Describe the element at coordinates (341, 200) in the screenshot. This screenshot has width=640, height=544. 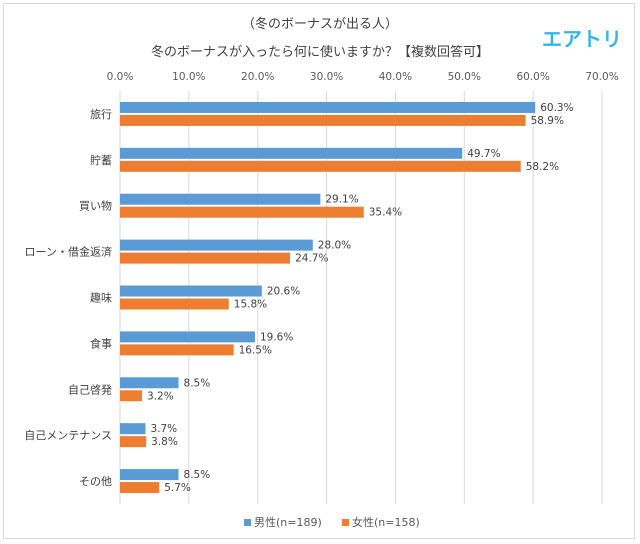
I see `data-label: 29.1%` at that location.